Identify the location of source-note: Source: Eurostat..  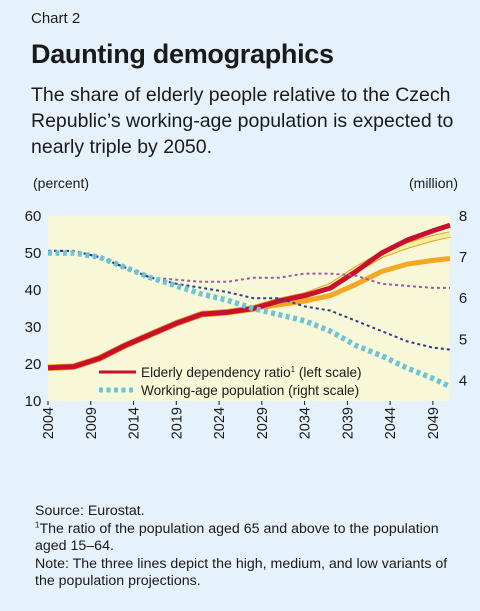
(90, 511).